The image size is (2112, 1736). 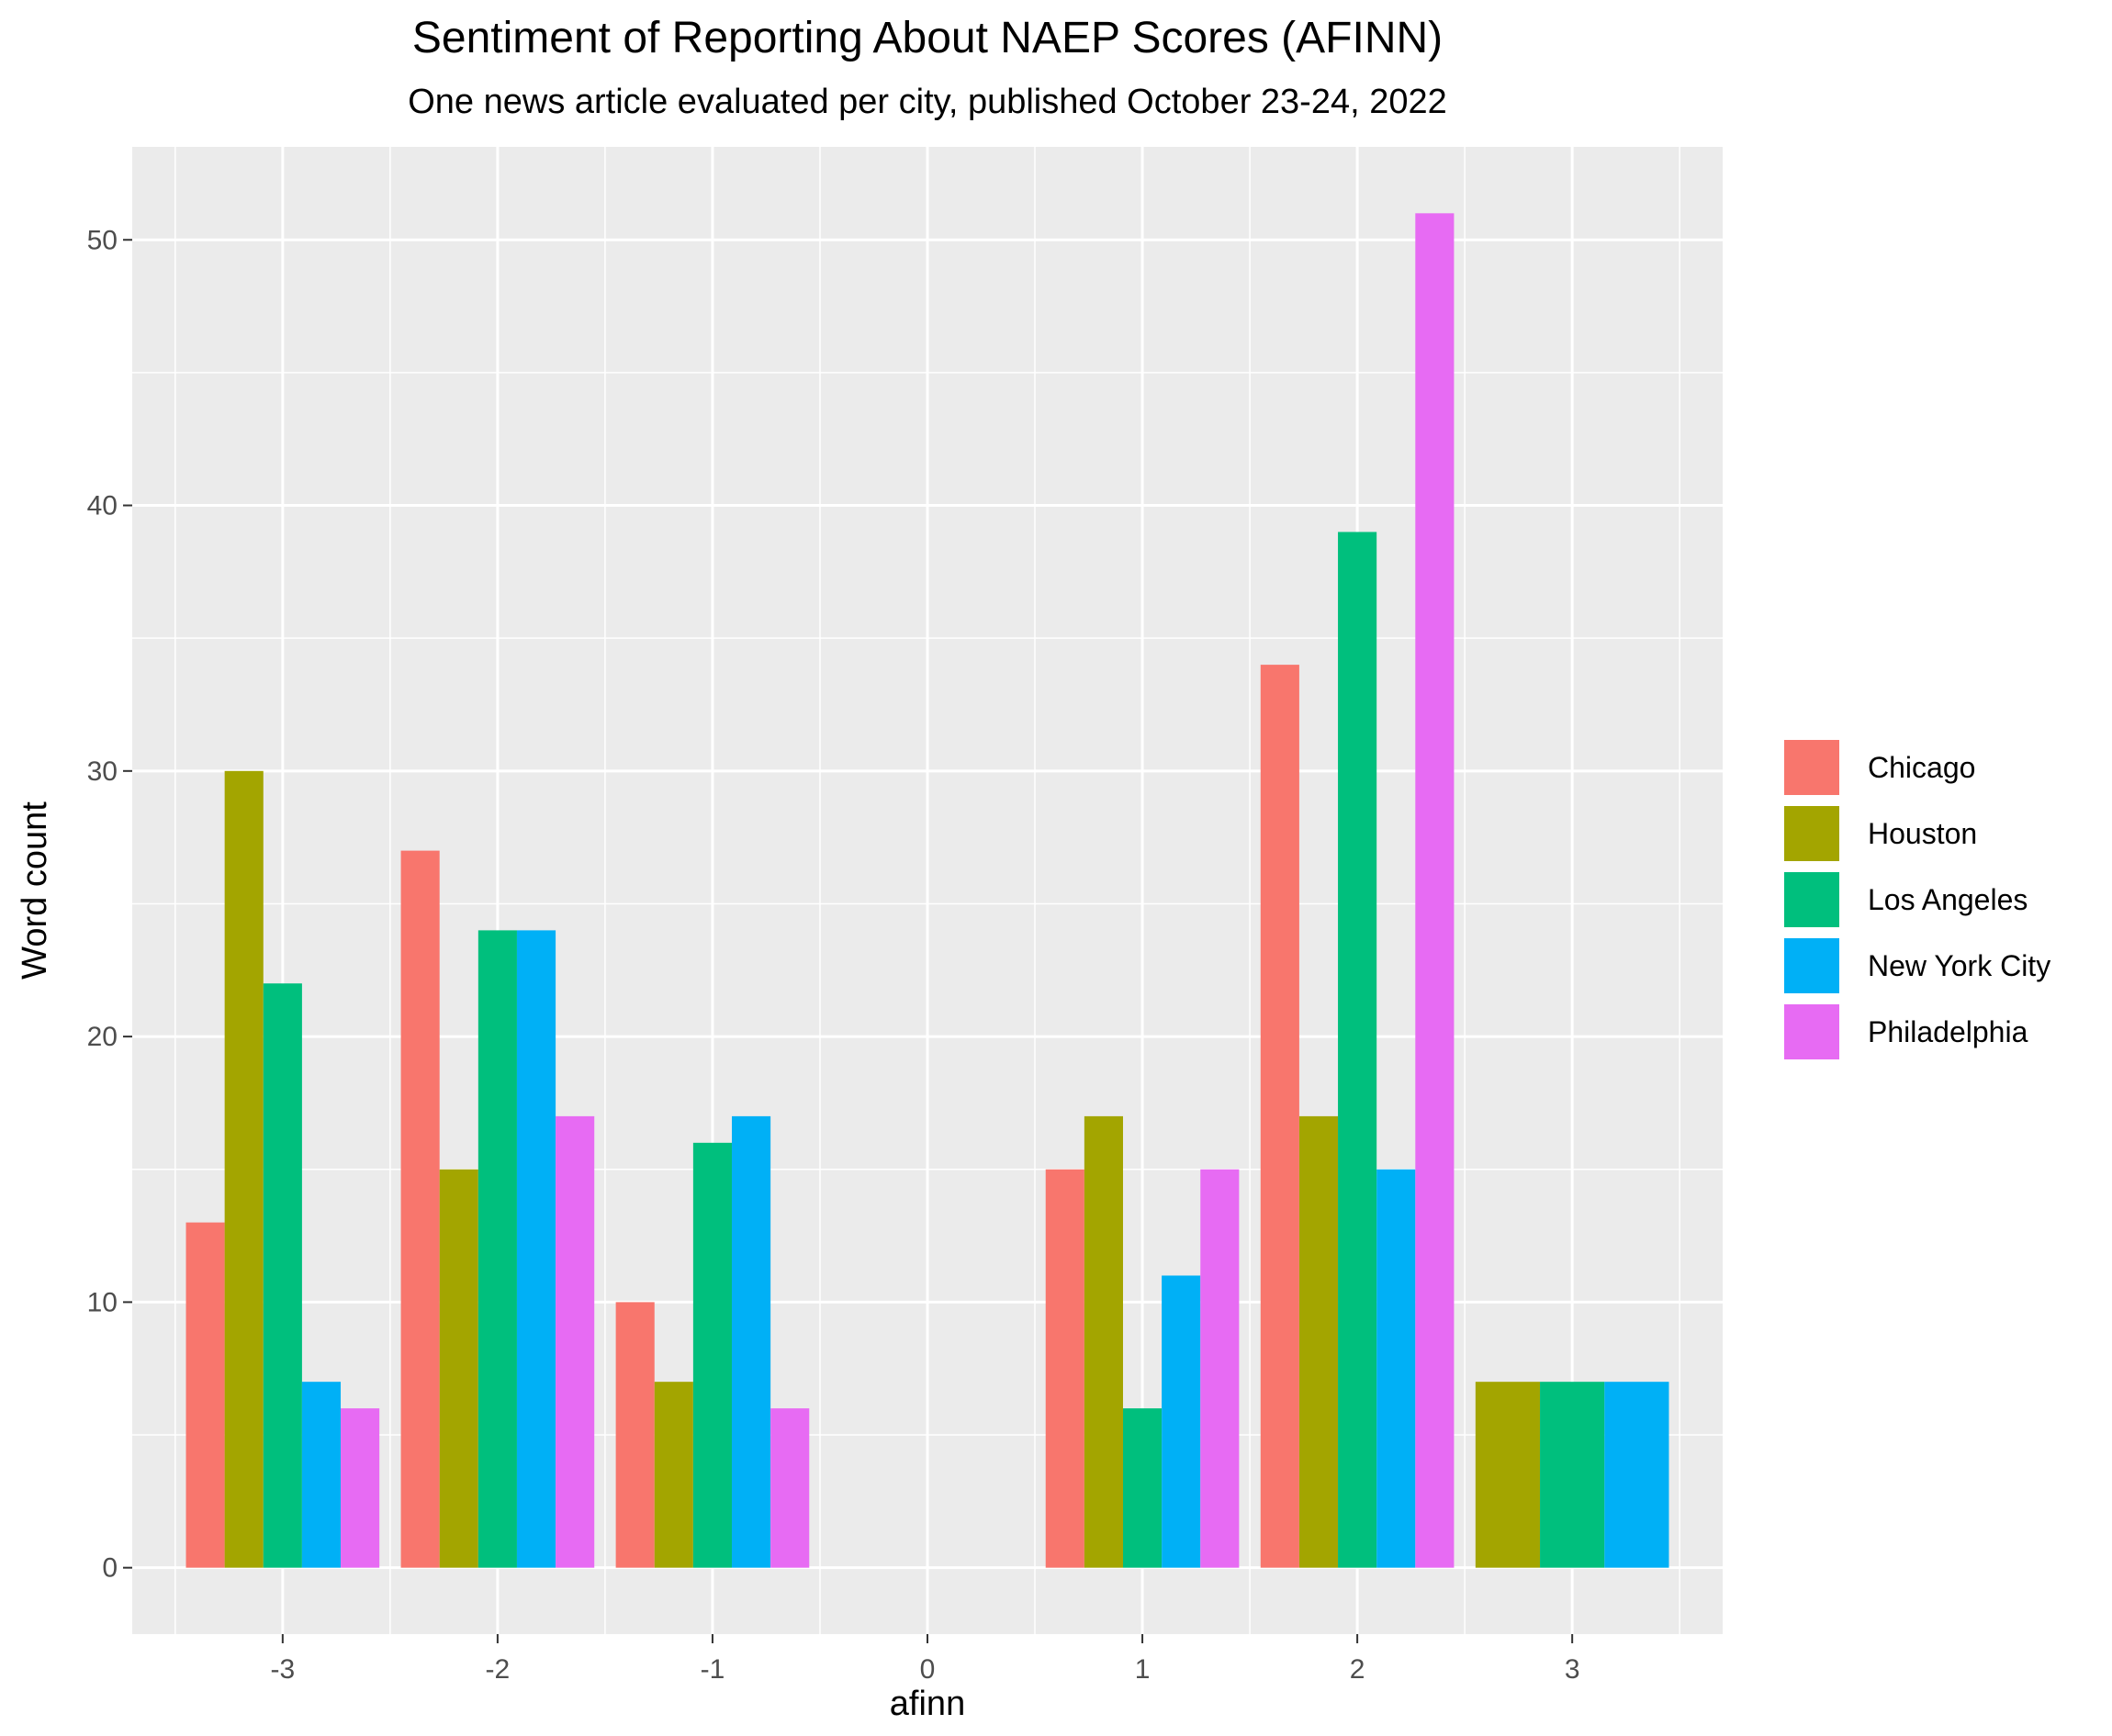 What do you see at coordinates (205, 1395) in the screenshot?
I see `bar-chicago--3` at bounding box center [205, 1395].